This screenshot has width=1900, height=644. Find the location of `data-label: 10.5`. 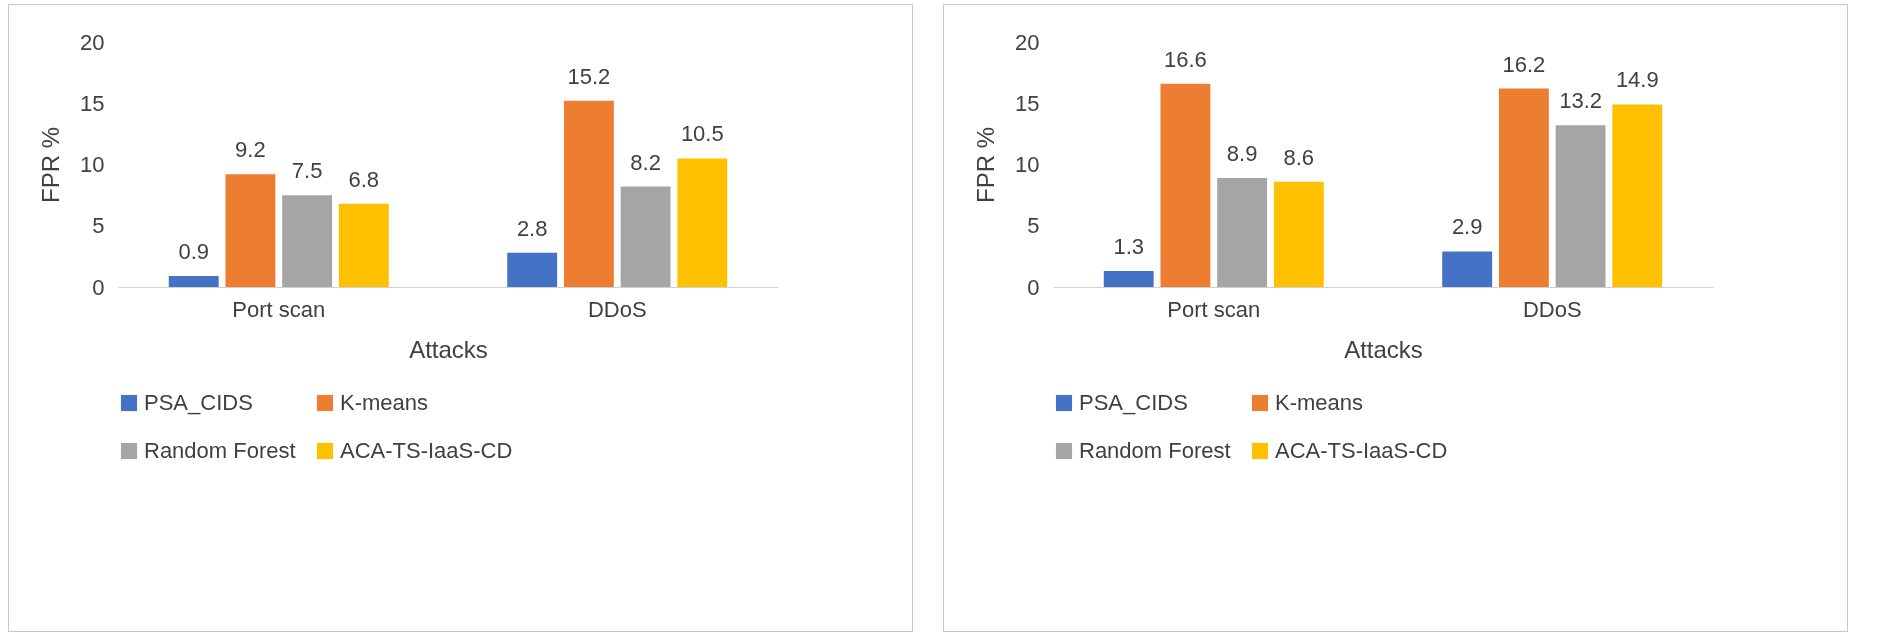

data-label: 10.5 is located at coordinates (702, 134).